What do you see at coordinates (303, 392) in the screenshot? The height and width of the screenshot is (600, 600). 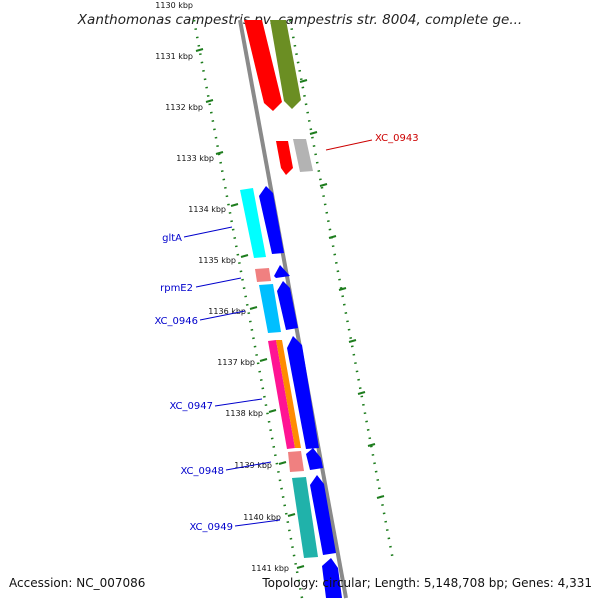 I see `gene-feature-xc0947` at bounding box center [303, 392].